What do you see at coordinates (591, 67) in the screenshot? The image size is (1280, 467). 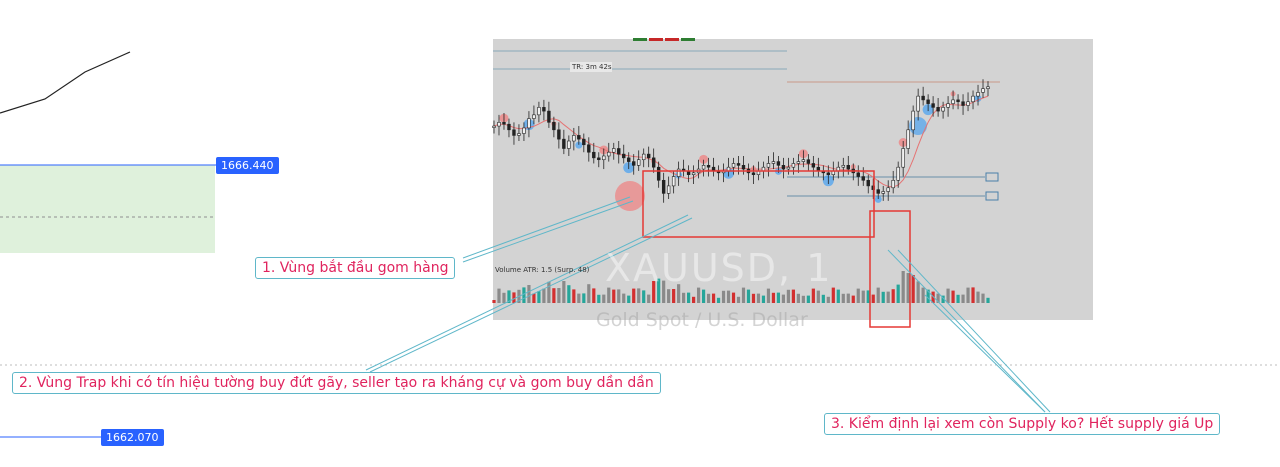 I see `tr-label-box` at bounding box center [591, 67].